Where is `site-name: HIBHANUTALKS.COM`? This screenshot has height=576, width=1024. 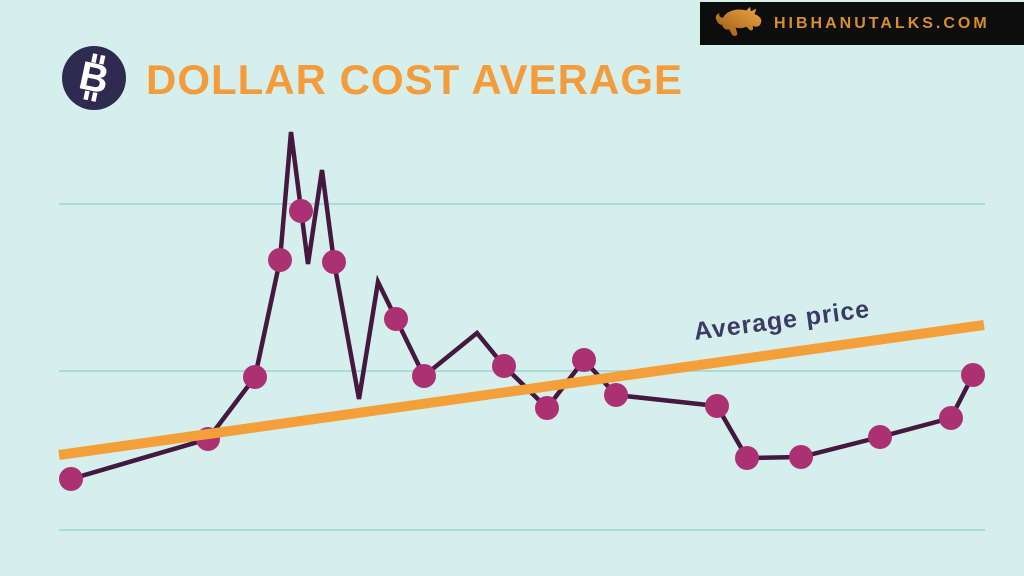
site-name: HIBHANUTALKS.COM is located at coordinates (882, 23).